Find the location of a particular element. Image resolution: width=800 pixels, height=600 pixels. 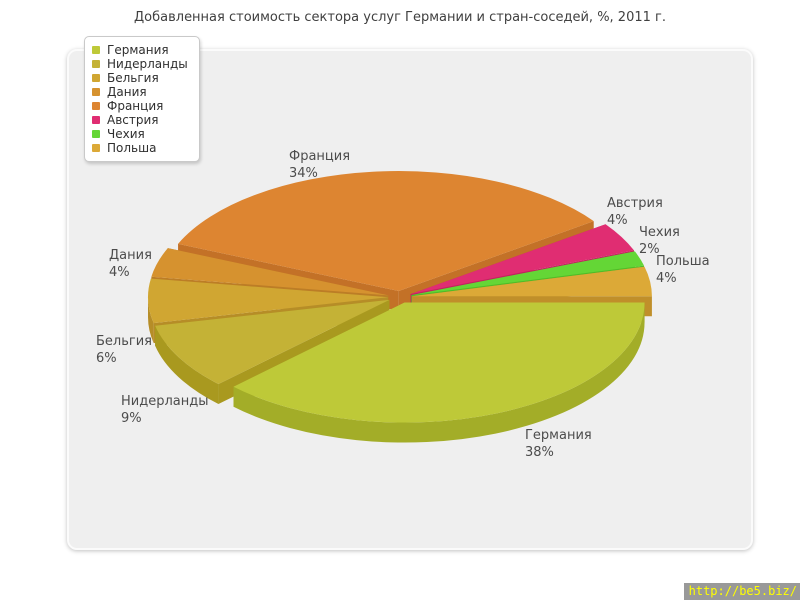

legend-item-1: Нидерланды is located at coordinates (140, 64).